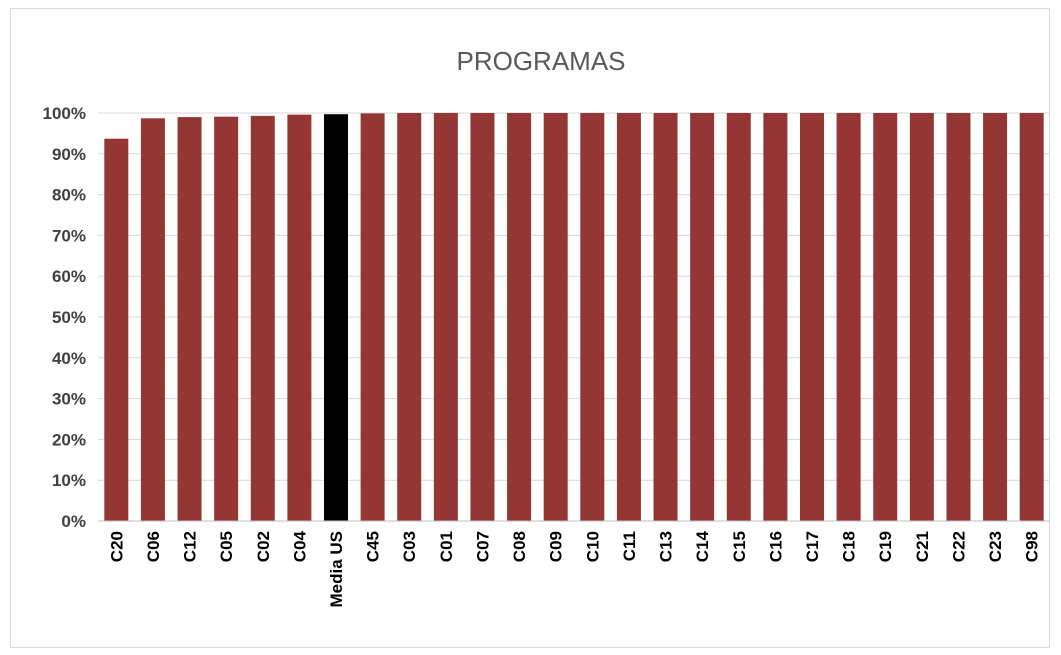 This screenshot has height=655, width=1061. I want to click on x-category-label: C45, so click(373, 546).